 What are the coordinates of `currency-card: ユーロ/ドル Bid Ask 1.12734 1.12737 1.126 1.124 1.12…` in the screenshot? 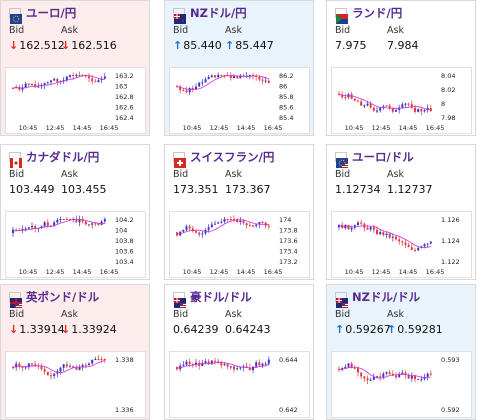 It's located at (401, 212).